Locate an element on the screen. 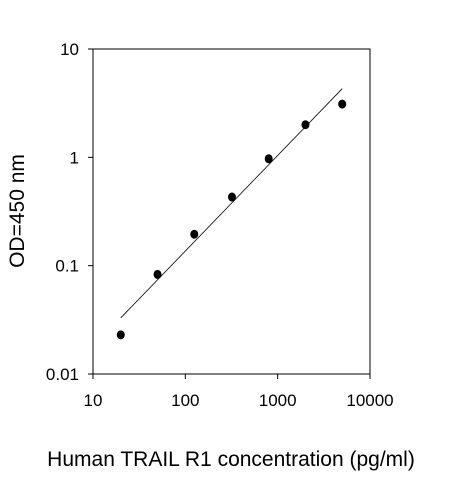  x-tick-label: 10 is located at coordinates (93, 400).